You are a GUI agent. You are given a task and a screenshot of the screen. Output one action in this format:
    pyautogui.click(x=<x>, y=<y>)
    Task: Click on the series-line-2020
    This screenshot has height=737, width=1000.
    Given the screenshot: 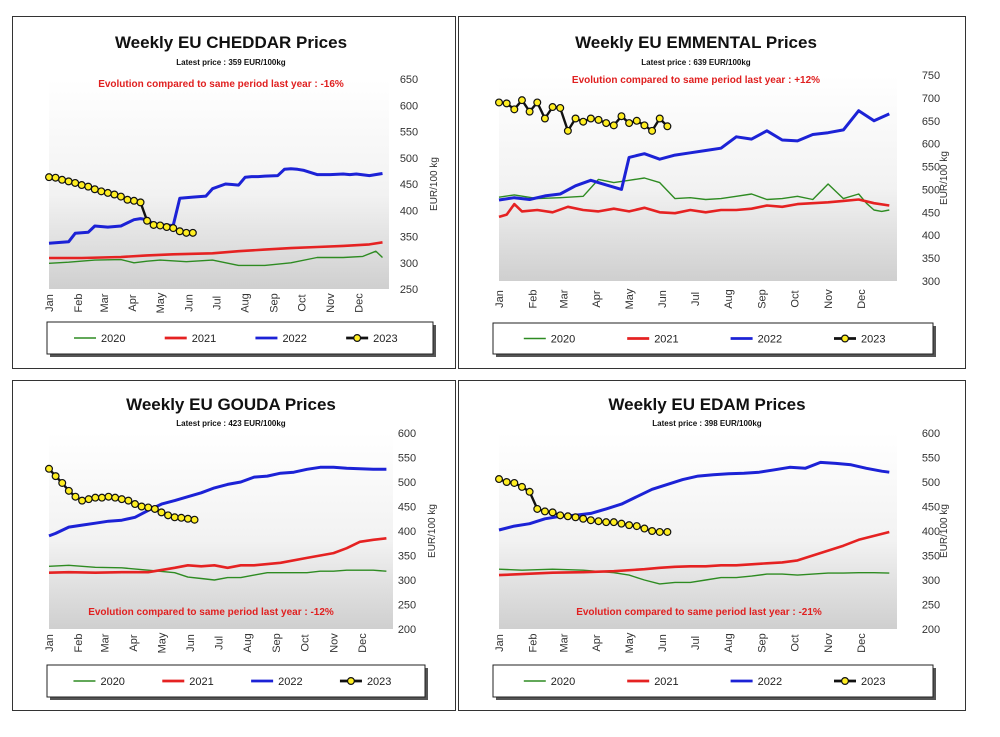 What is the action you would take?
    pyautogui.click(x=217, y=572)
    